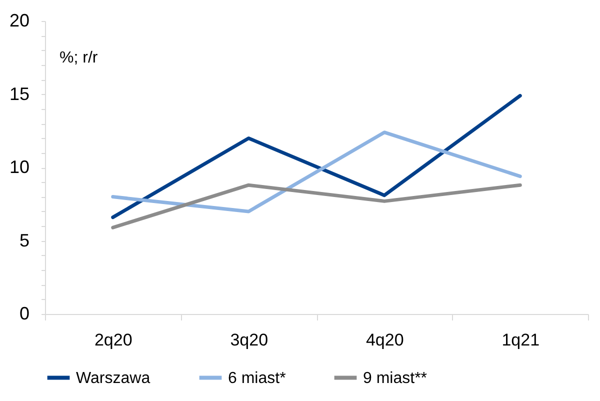 This screenshot has width=600, height=401. What do you see at coordinates (249, 340) in the screenshot?
I see `x-tick-label: 3q20` at bounding box center [249, 340].